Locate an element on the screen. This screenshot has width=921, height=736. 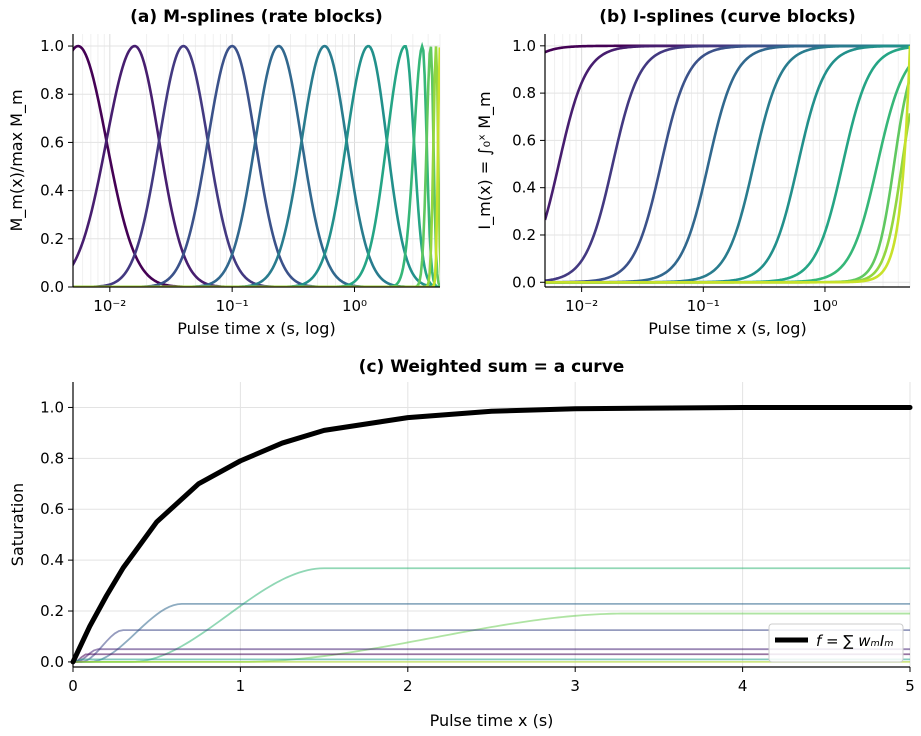
x-tick-label: 3 is located at coordinates (575, 686).